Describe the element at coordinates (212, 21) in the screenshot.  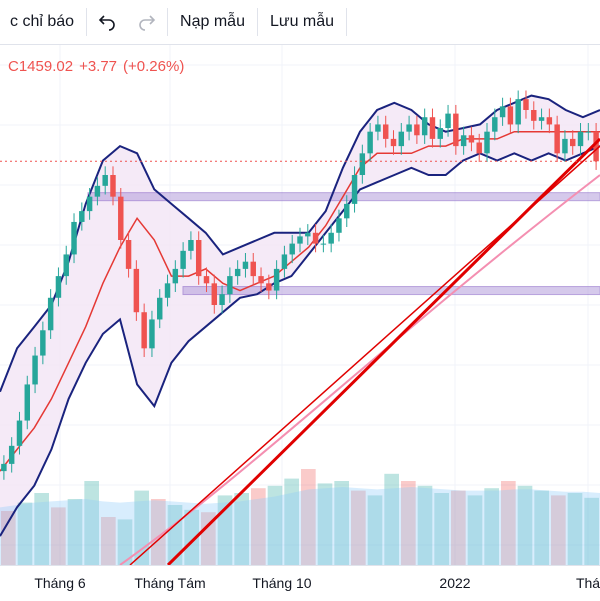
I see `load-template-button: Nạp mẫu` at that location.